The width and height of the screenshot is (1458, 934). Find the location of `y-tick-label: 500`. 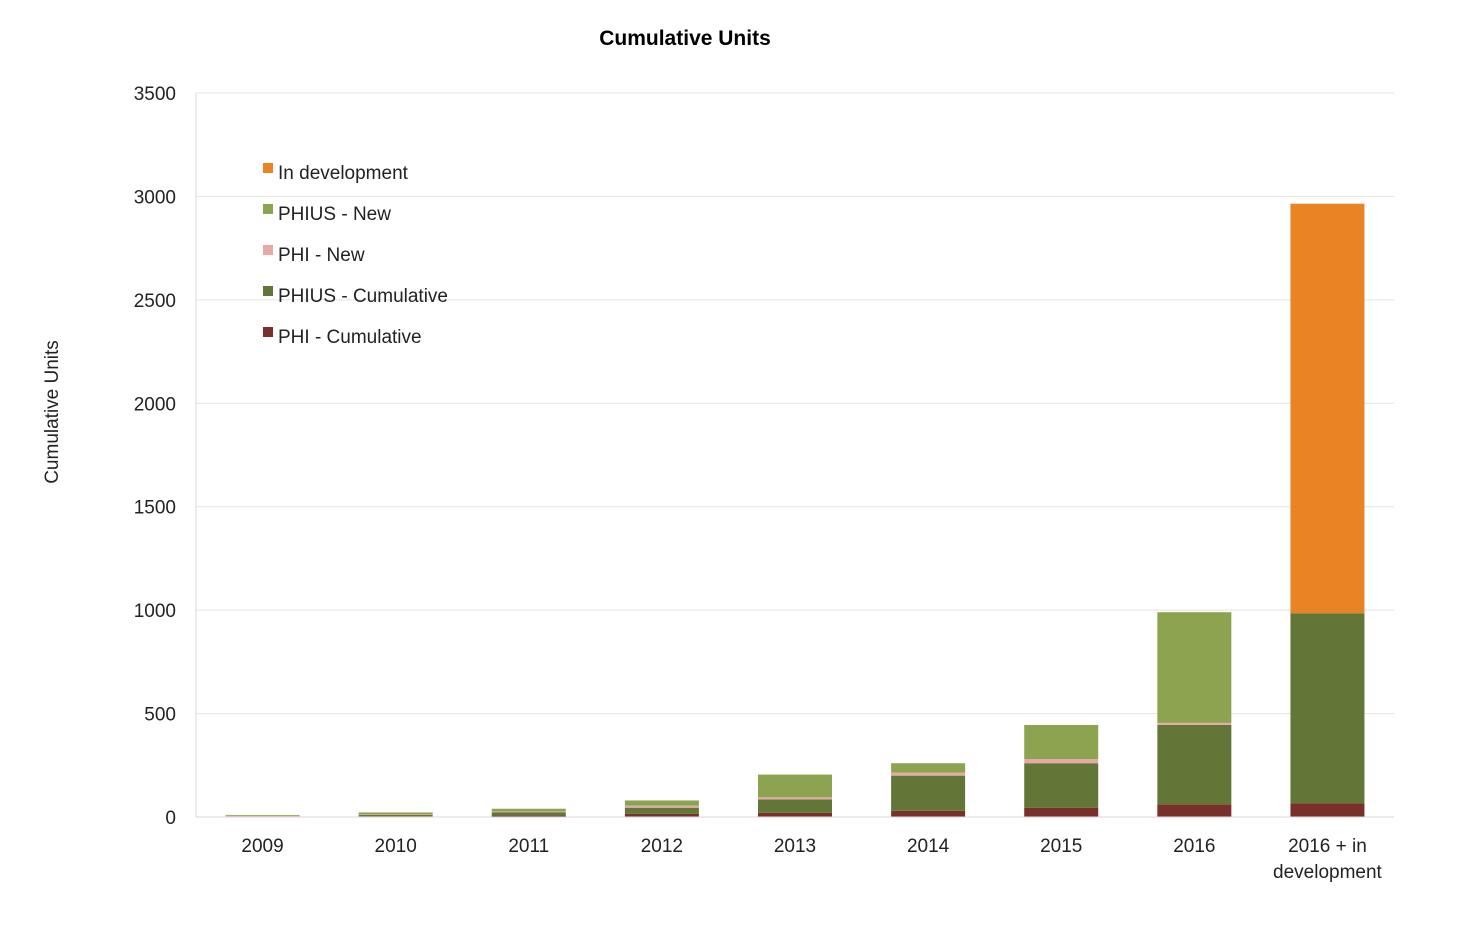

y-tick-label: 500 is located at coordinates (160, 715).